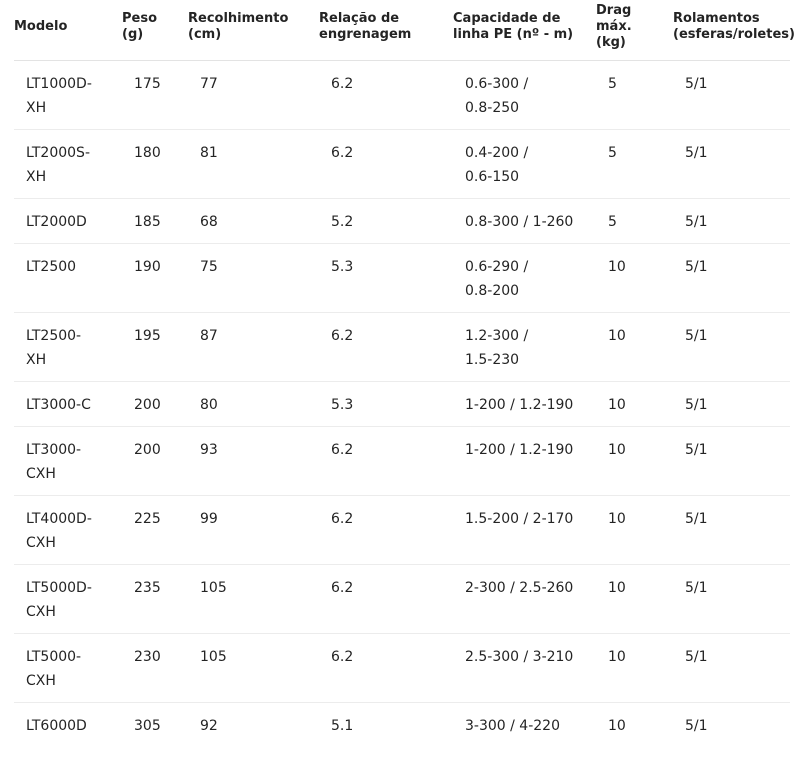 The height and width of the screenshot is (758, 797). What do you see at coordinates (68, 668) in the screenshot?
I see `table-cell: LT5000- CXH` at bounding box center [68, 668].